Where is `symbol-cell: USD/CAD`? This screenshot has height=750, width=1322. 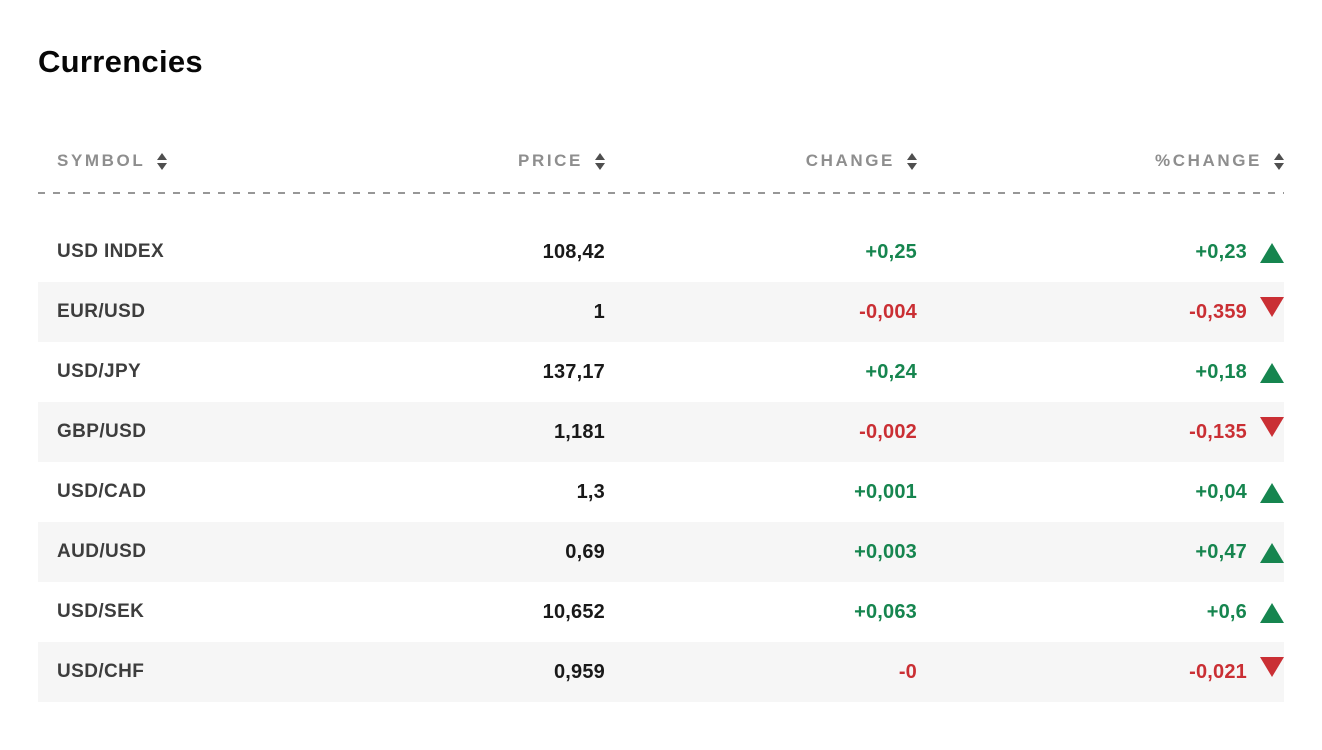 symbol-cell: USD/CAD is located at coordinates (102, 491).